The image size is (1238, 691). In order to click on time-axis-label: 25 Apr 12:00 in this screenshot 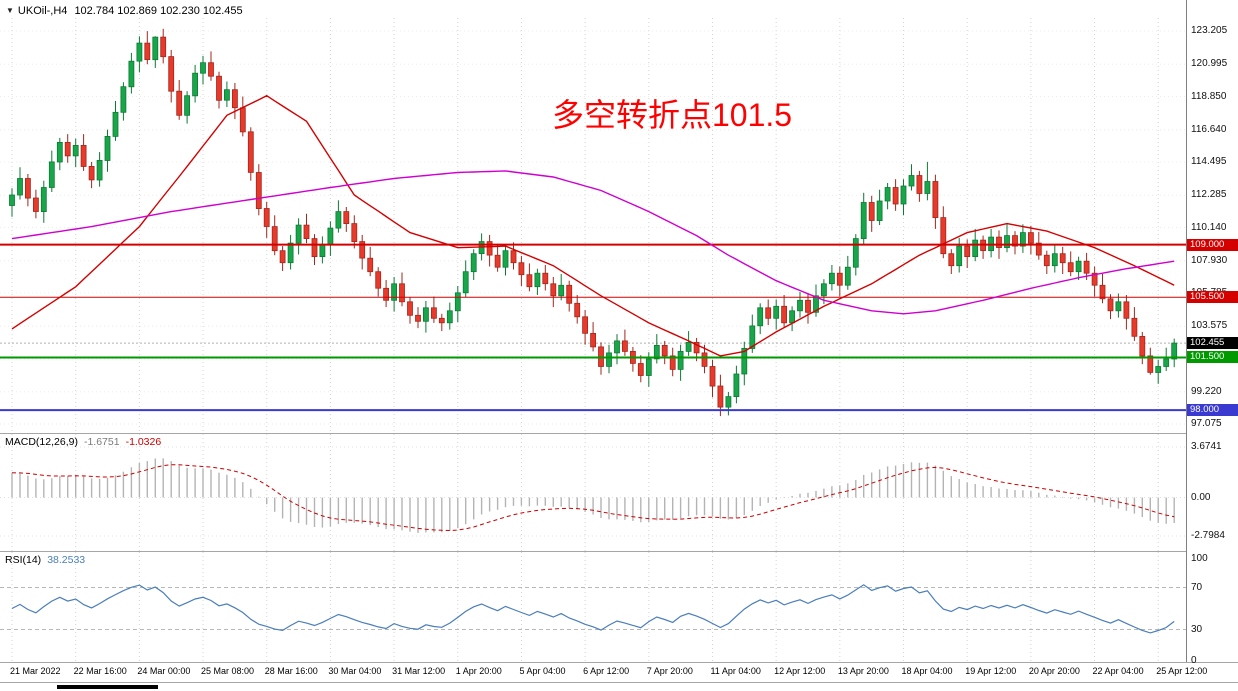, I will do `click(1182, 671)`.